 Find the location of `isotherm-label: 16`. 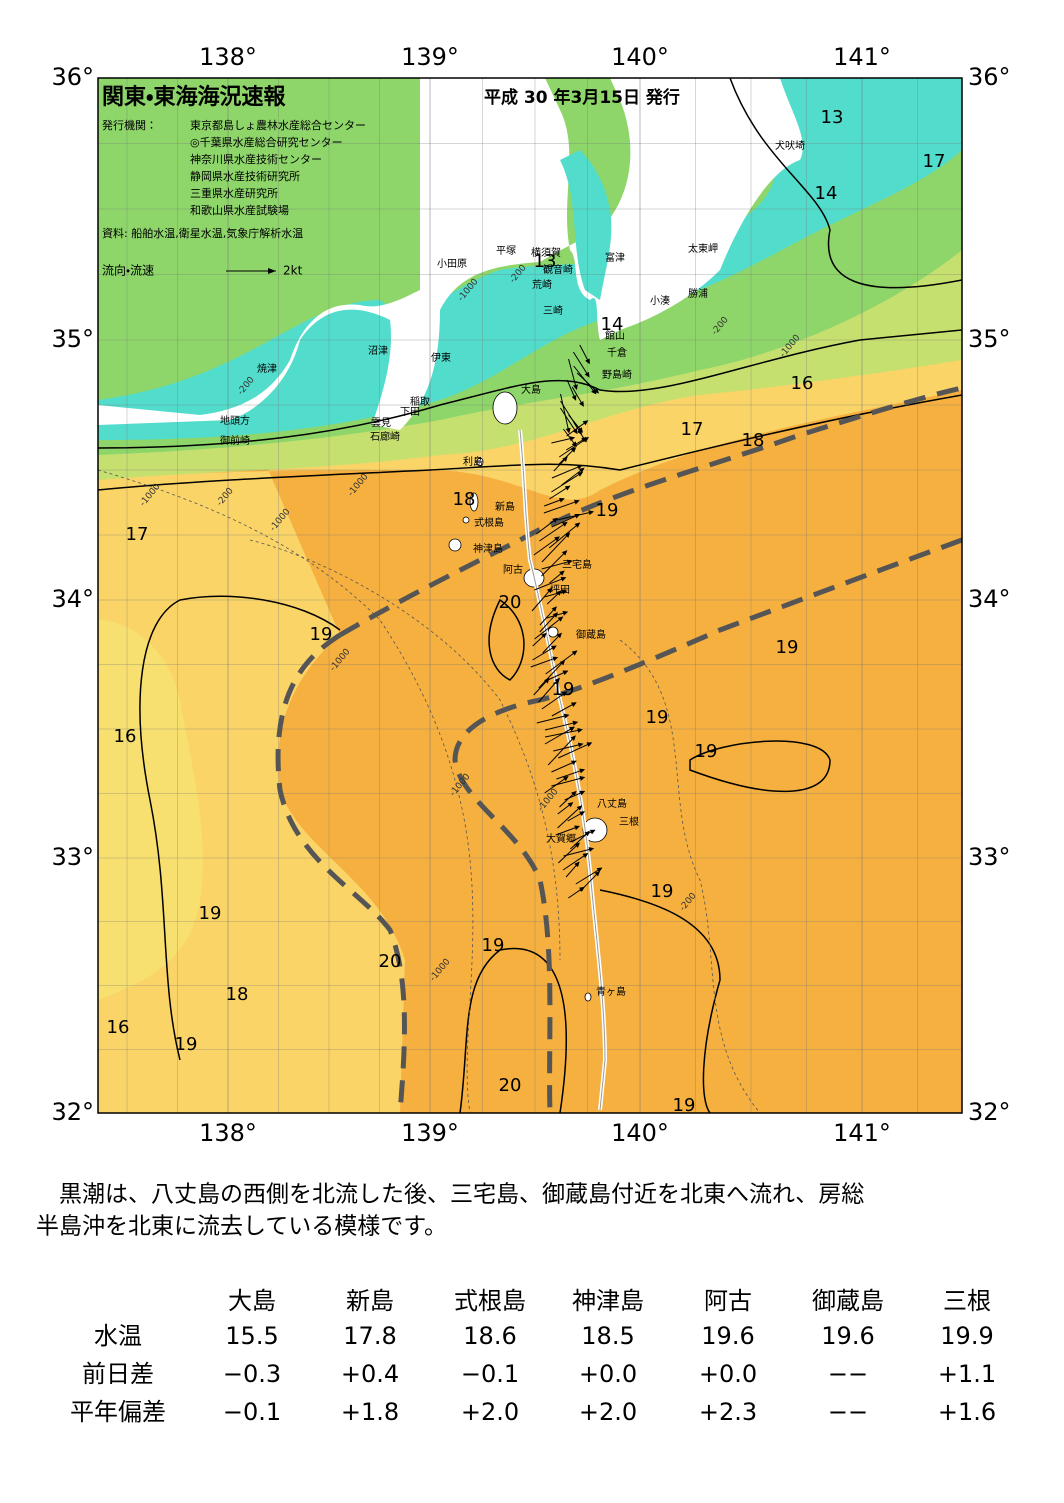

isotherm-label: 16 is located at coordinates (802, 383).